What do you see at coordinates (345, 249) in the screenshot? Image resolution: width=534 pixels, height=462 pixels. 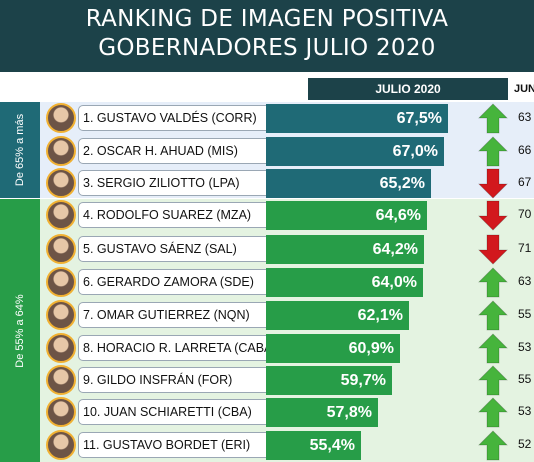 I see `bar-value: 64,2%` at bounding box center [345, 249].